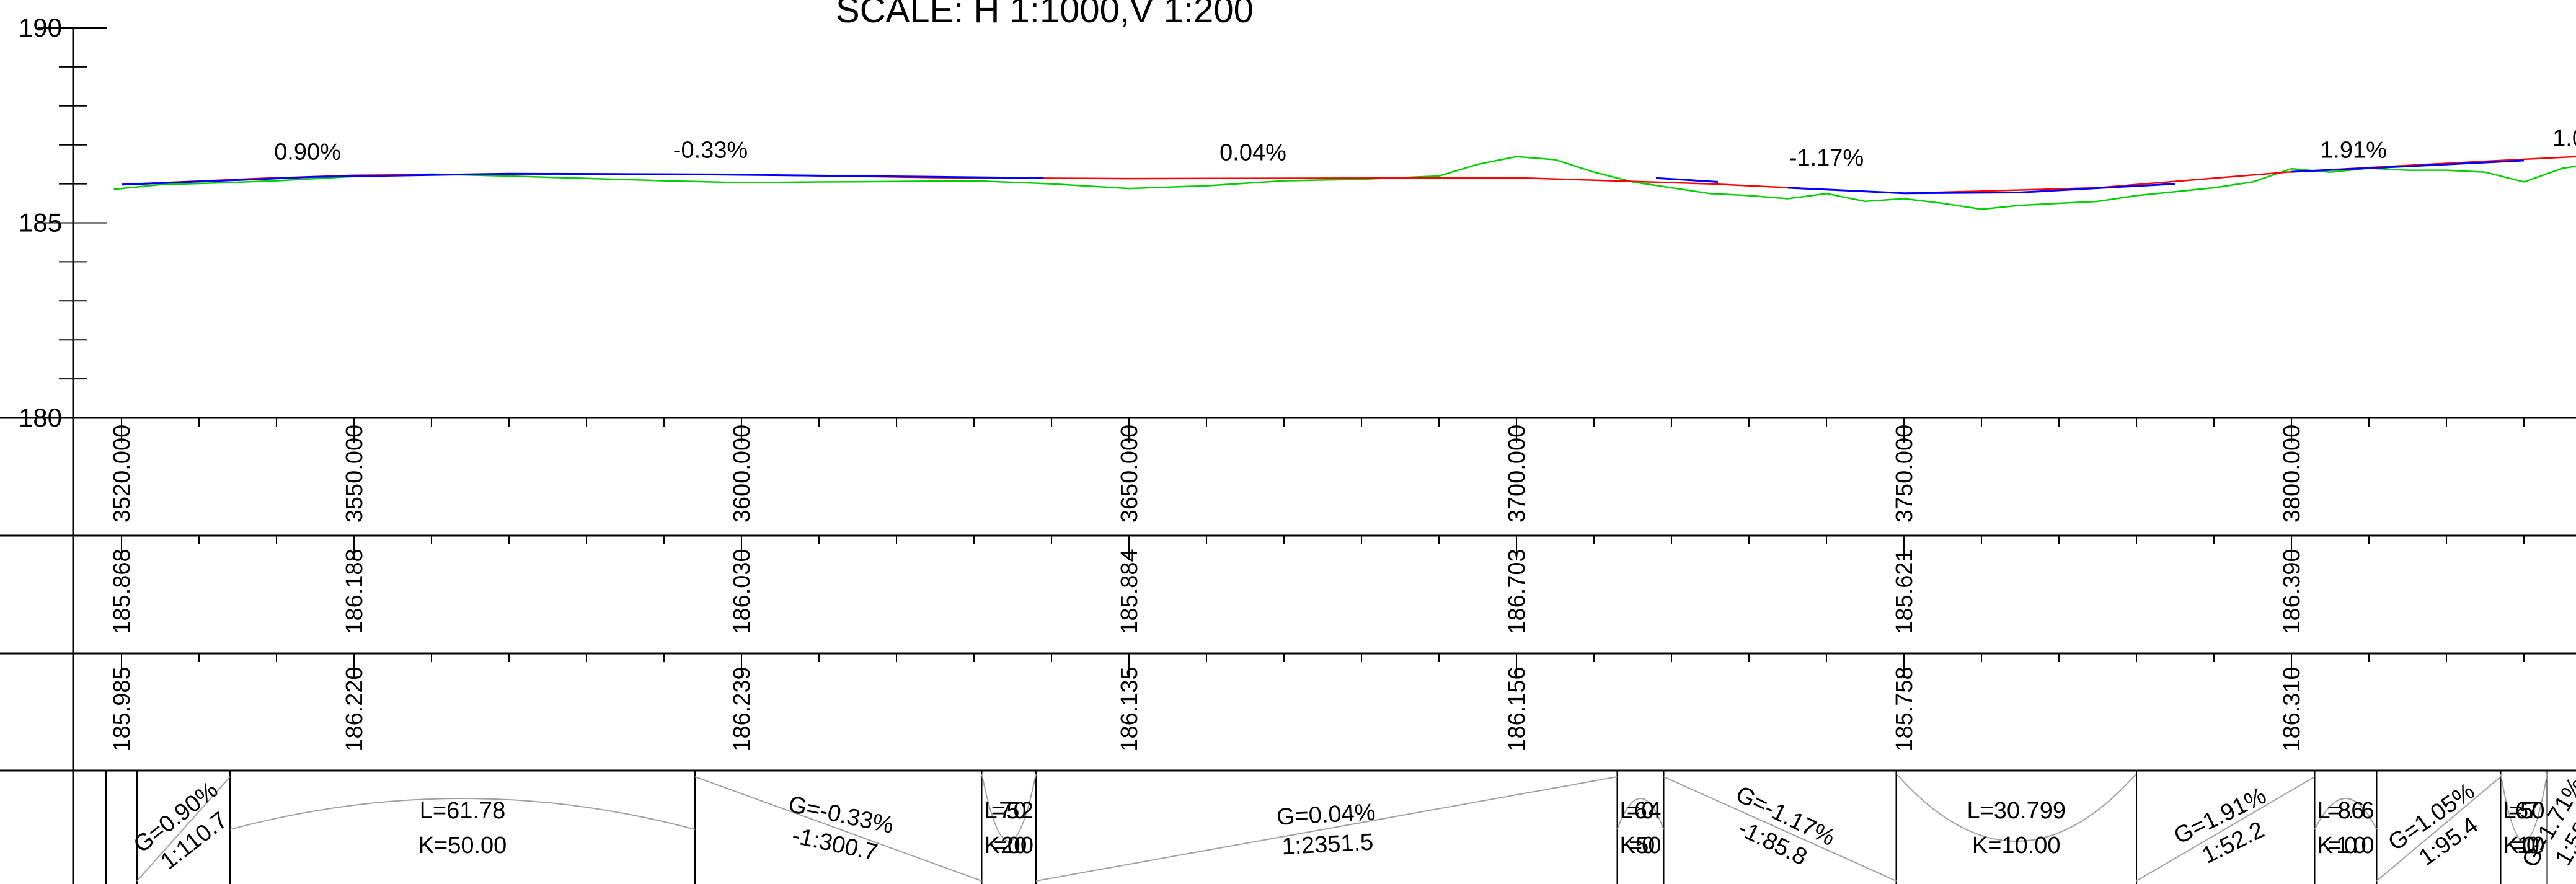 The width and height of the screenshot is (2576, 884). I want to click on design-elevation-label: 186.239, so click(742, 709).